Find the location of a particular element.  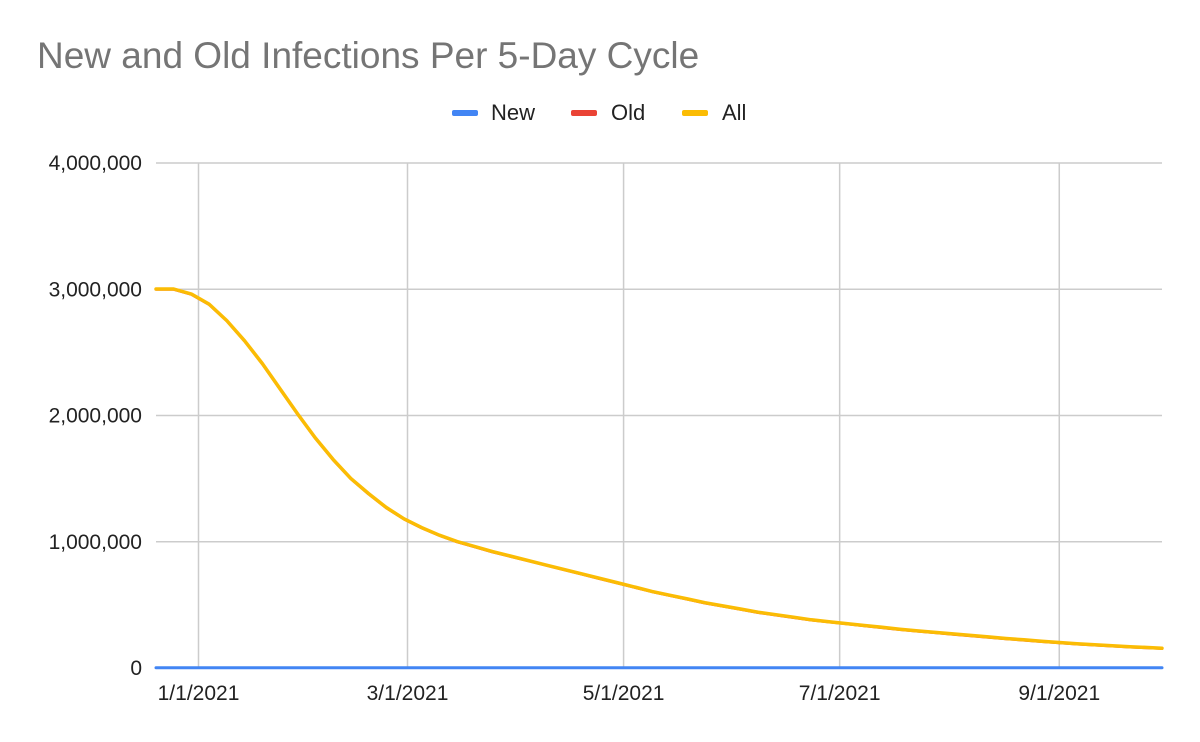

legend-item-all: All is located at coordinates (714, 112).